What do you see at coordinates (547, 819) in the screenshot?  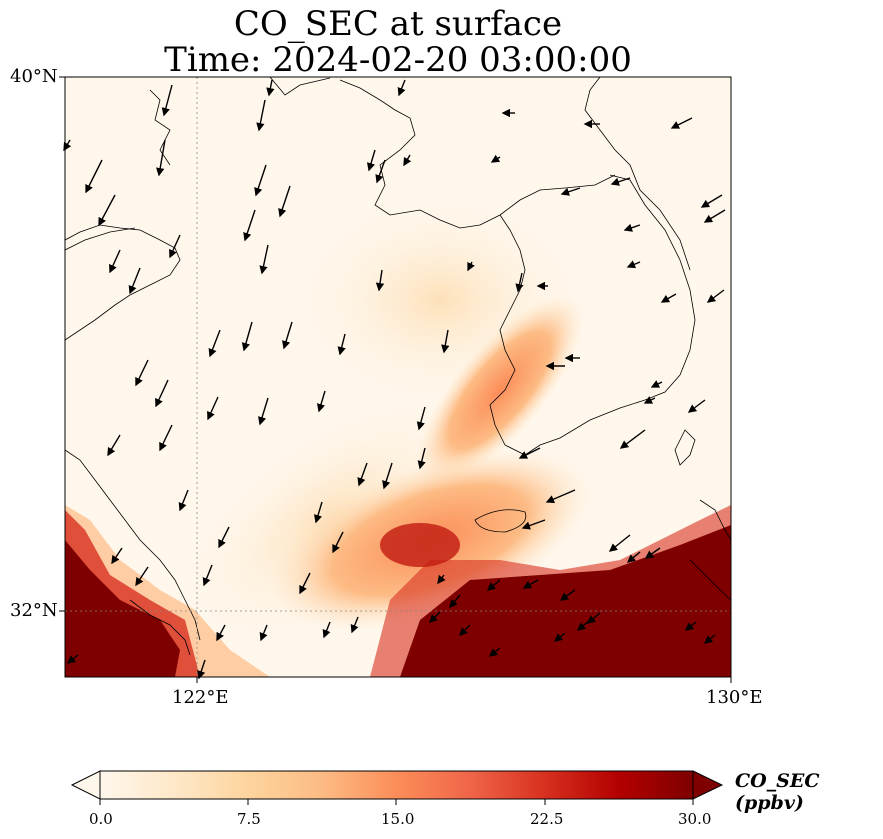 I see `colorbar-tick-3: 22.5` at bounding box center [547, 819].